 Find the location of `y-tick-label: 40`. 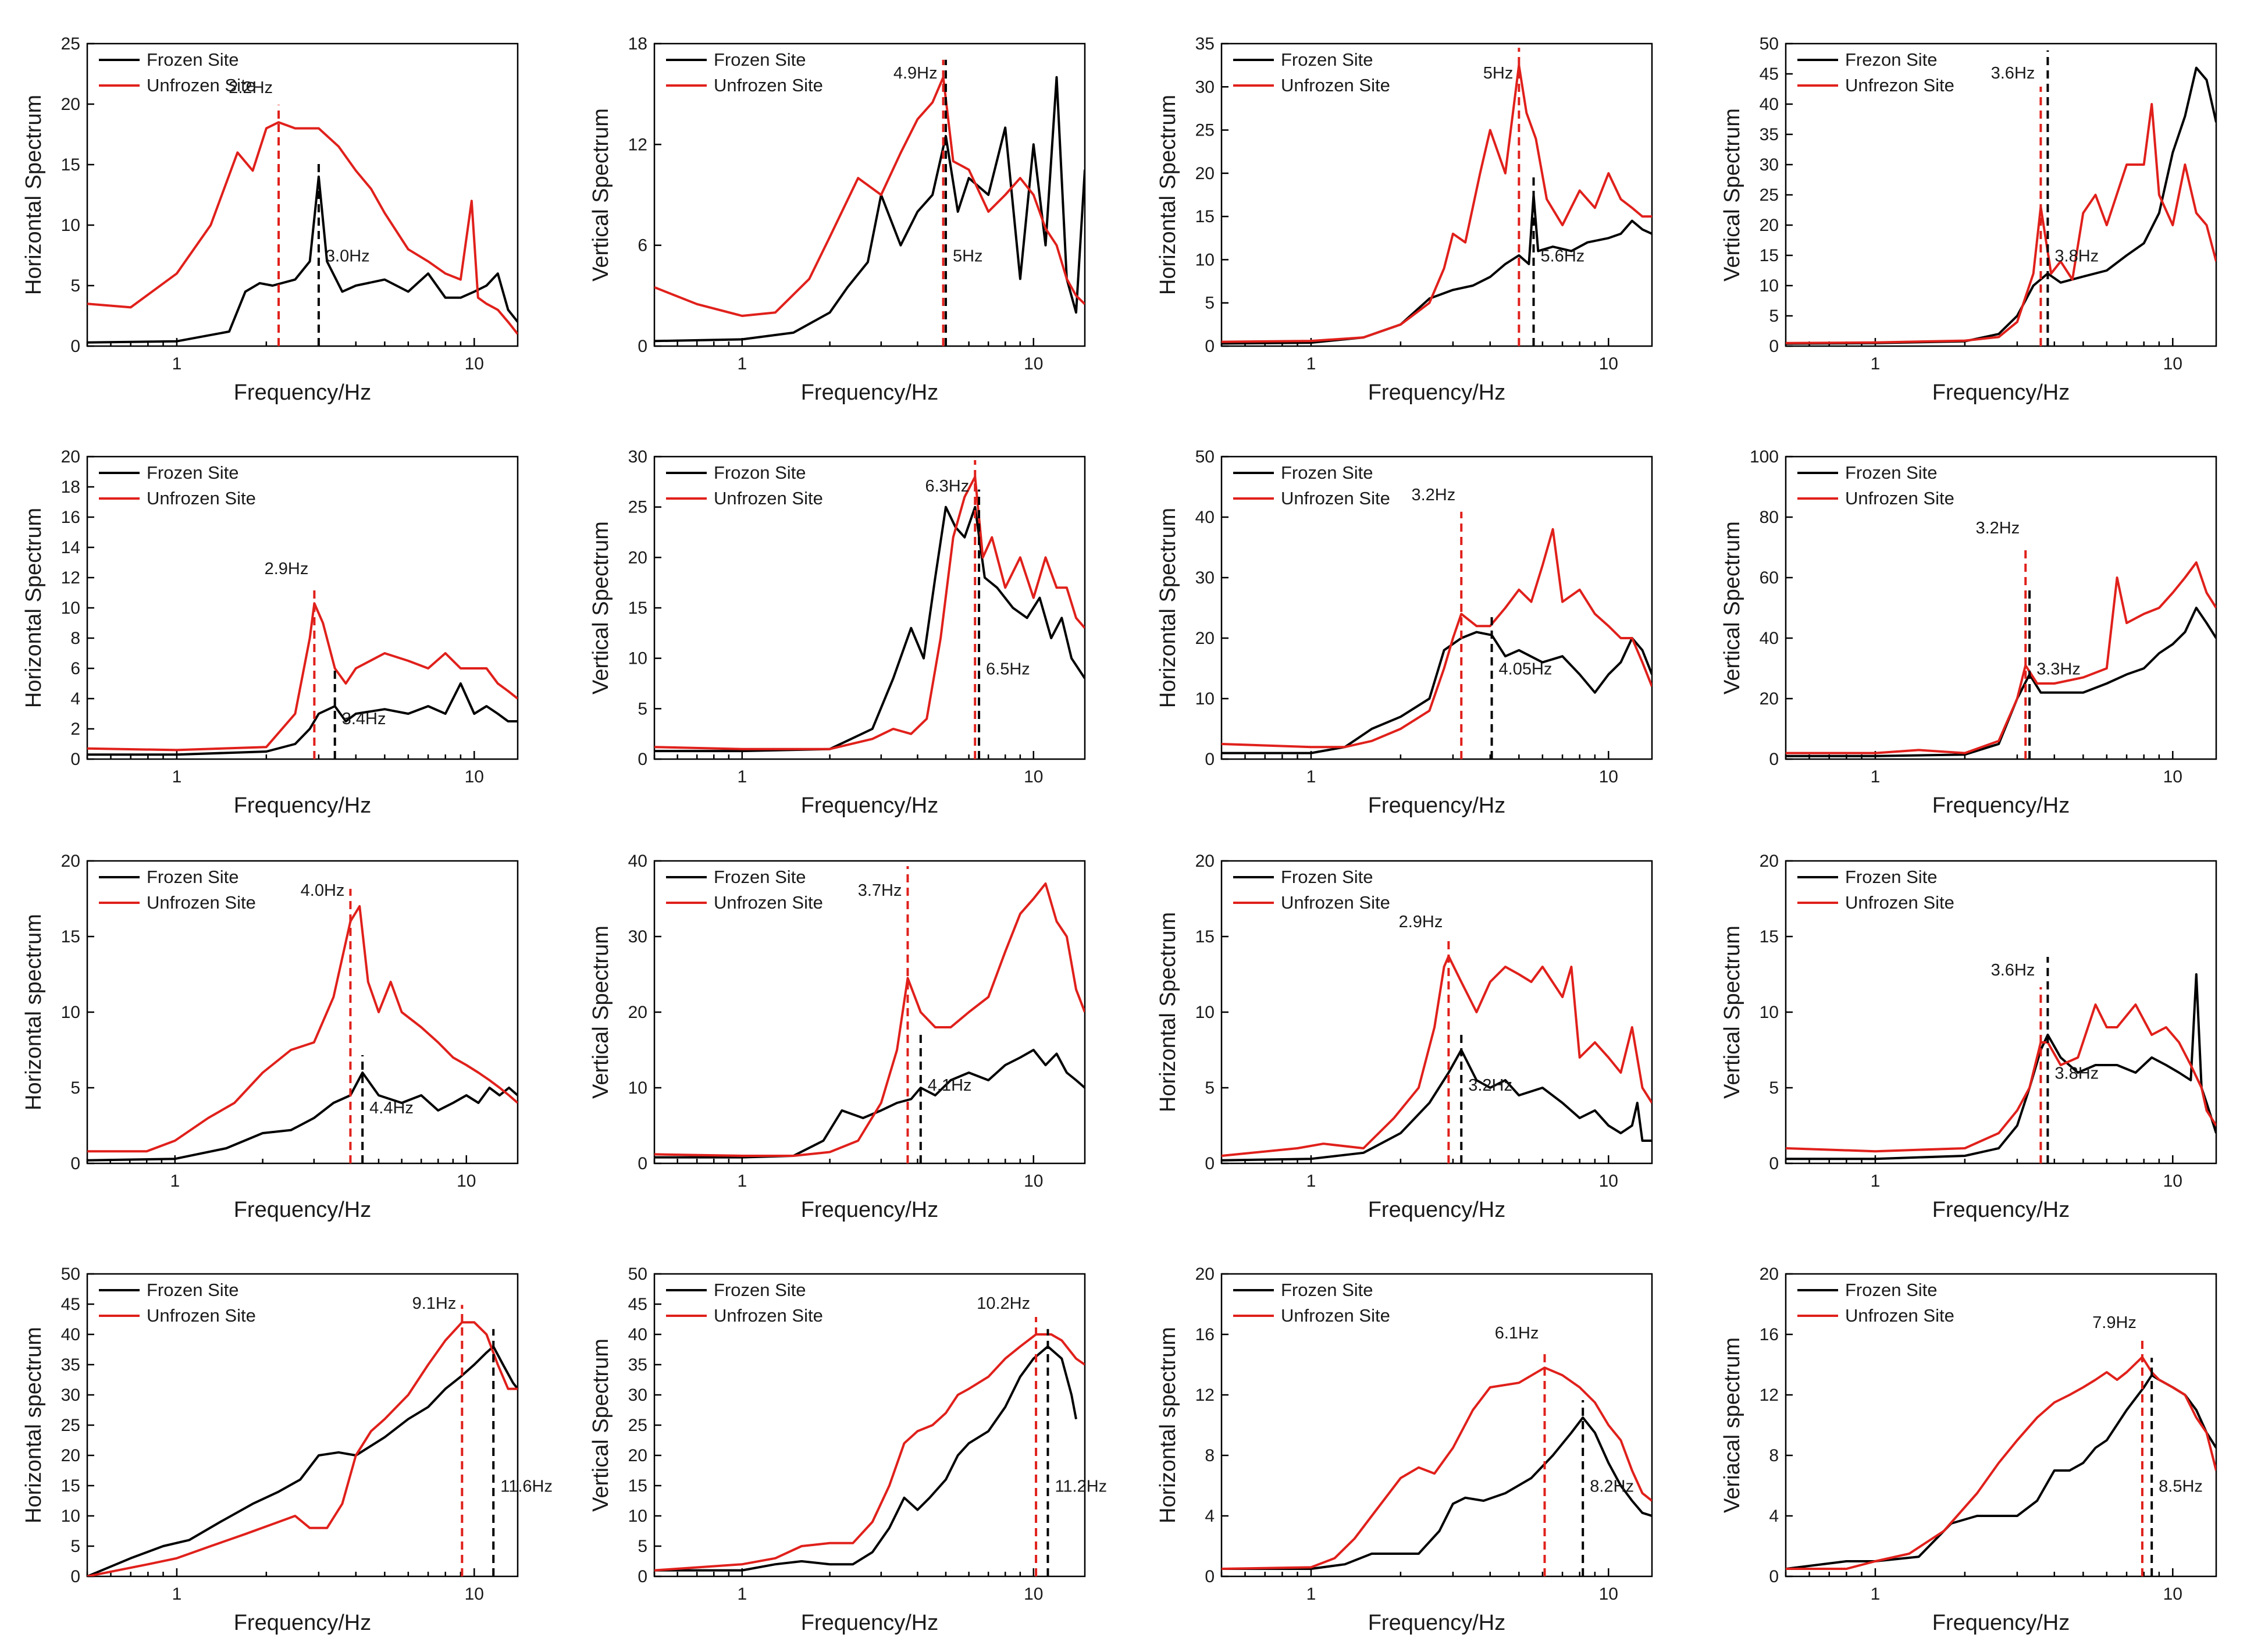

y-tick-label: 40 is located at coordinates (1769, 104).